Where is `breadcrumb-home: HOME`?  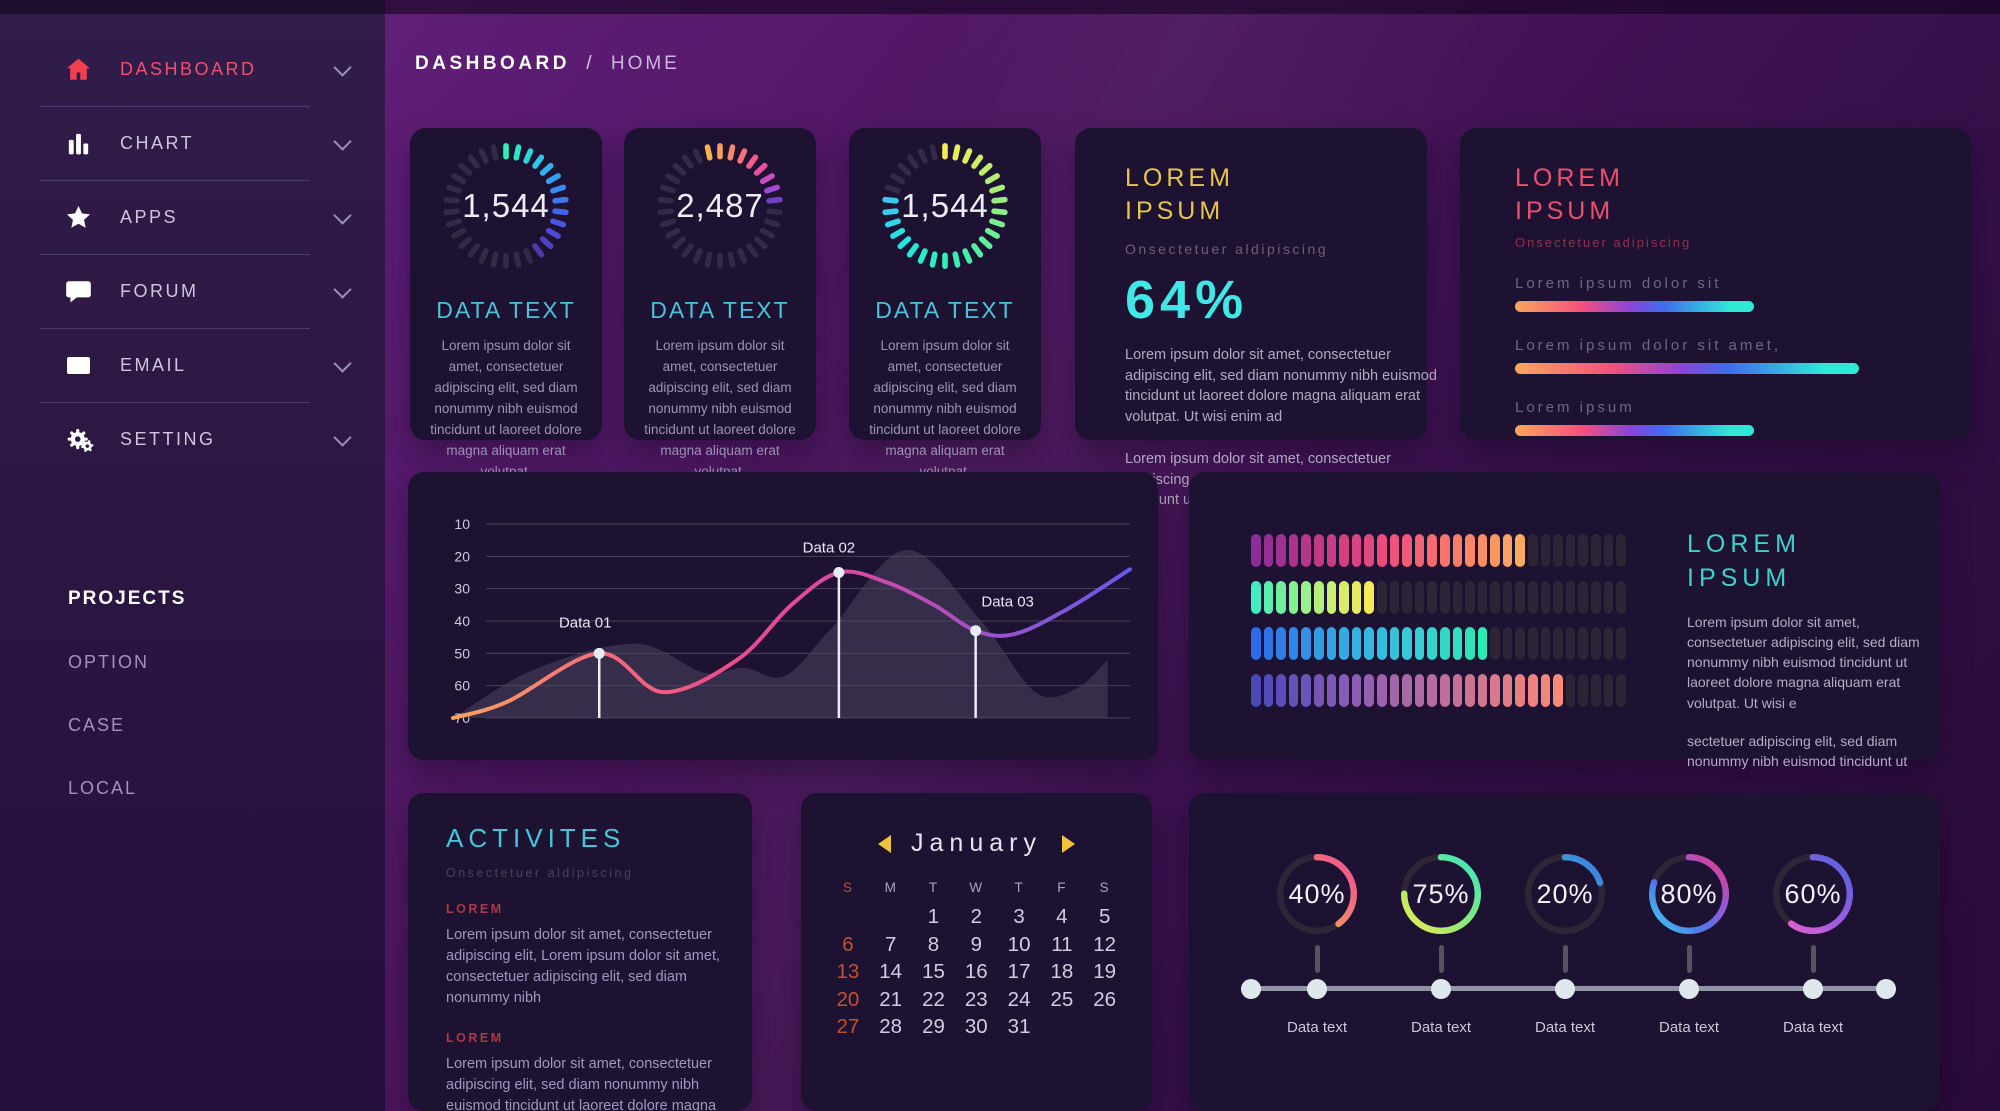
breadcrumb-home: HOME is located at coordinates (645, 63).